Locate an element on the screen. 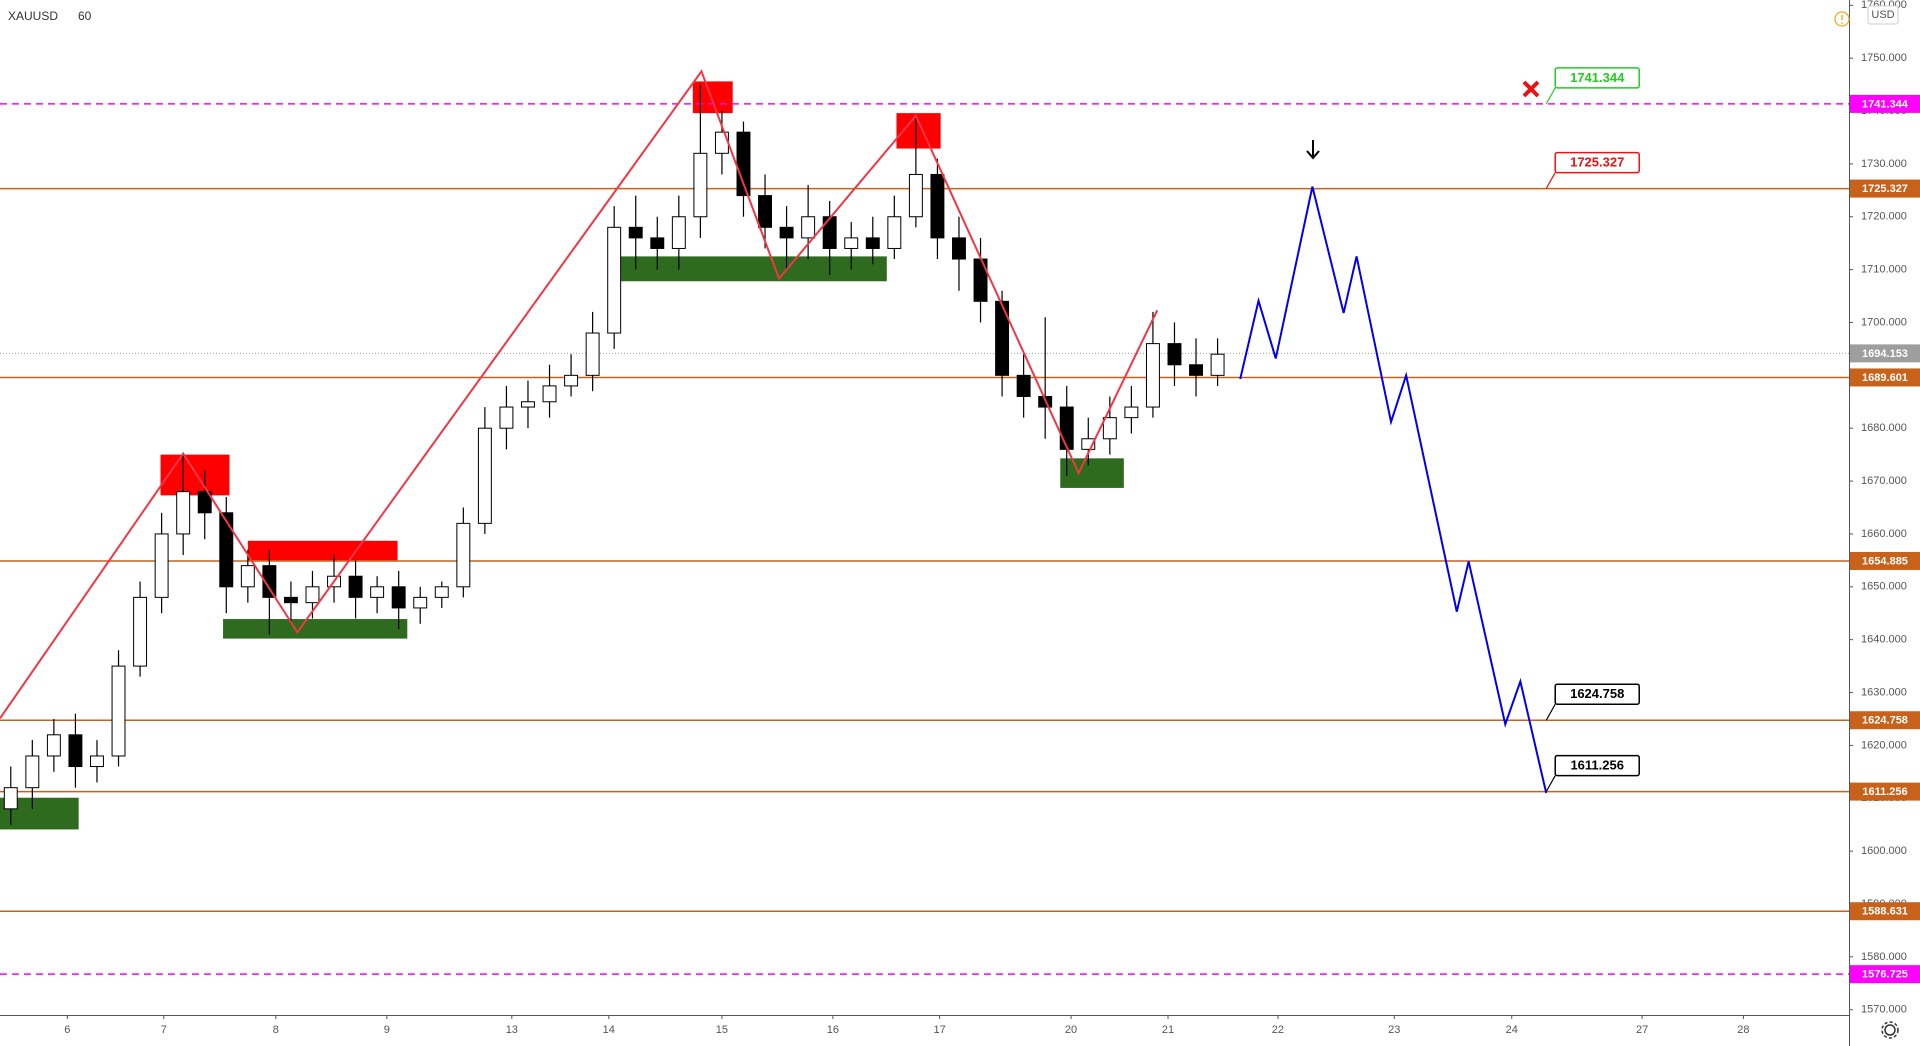 This screenshot has height=1046, width=1920. y-tick-label: 1680.000 is located at coordinates (1884, 428).